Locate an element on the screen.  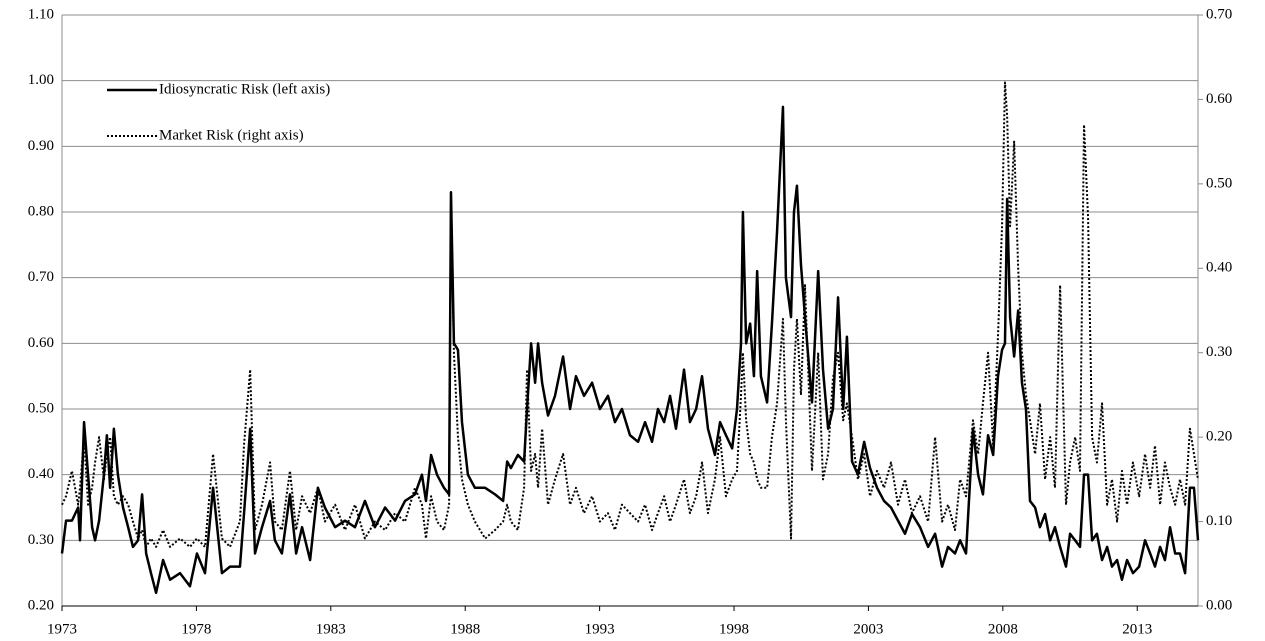
x-tick-label: 1998 is located at coordinates (734, 629).